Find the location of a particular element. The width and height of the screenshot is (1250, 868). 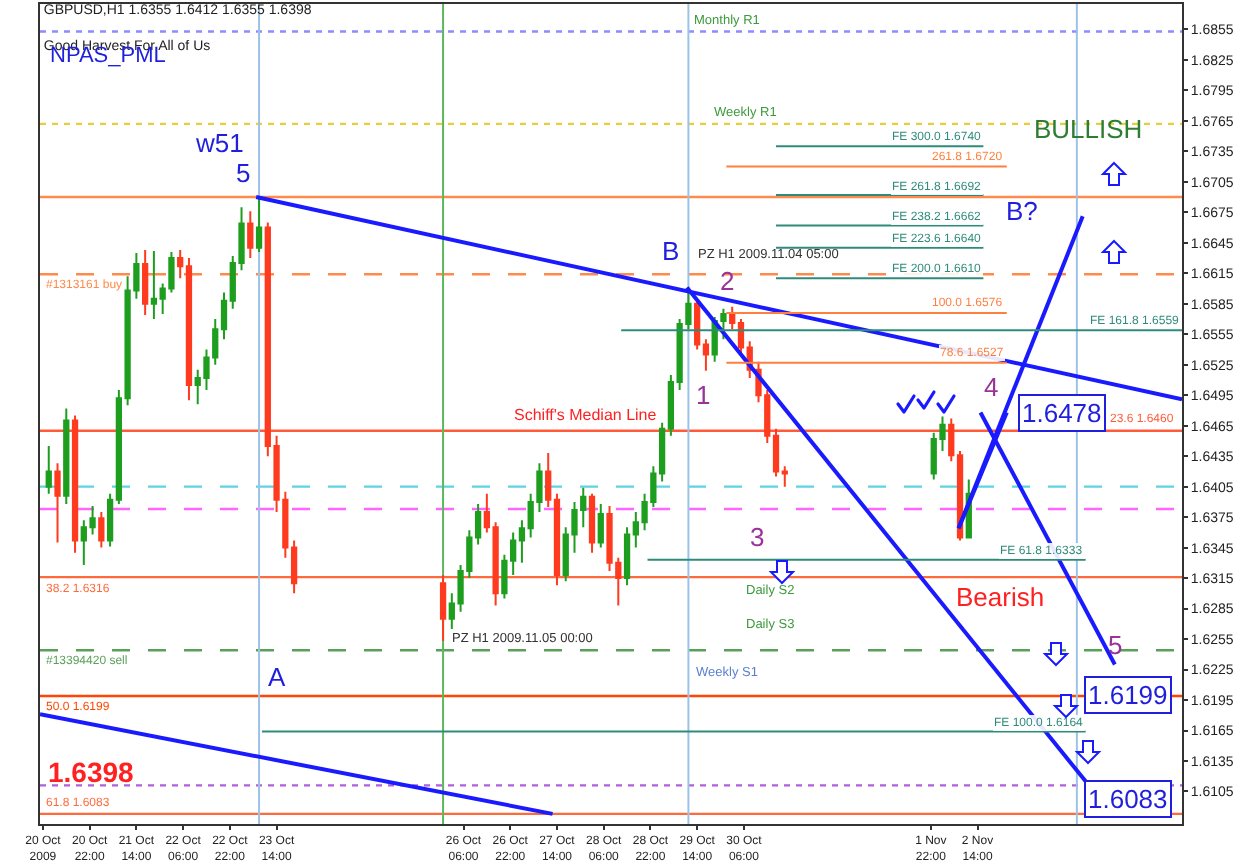

annotation: A is located at coordinates (277, 677).